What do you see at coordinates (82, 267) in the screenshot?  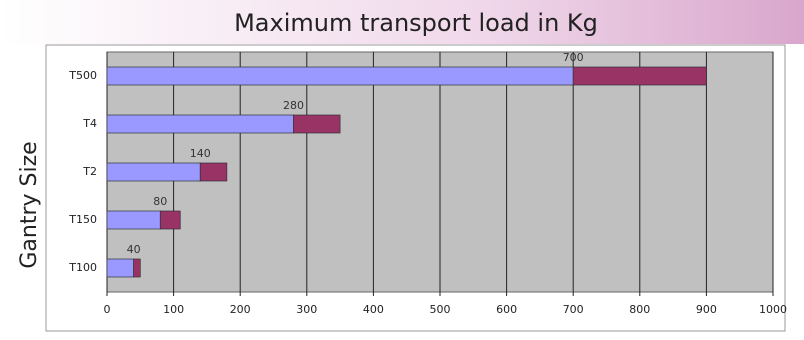 I see `y-tick-label: T100` at bounding box center [82, 267].